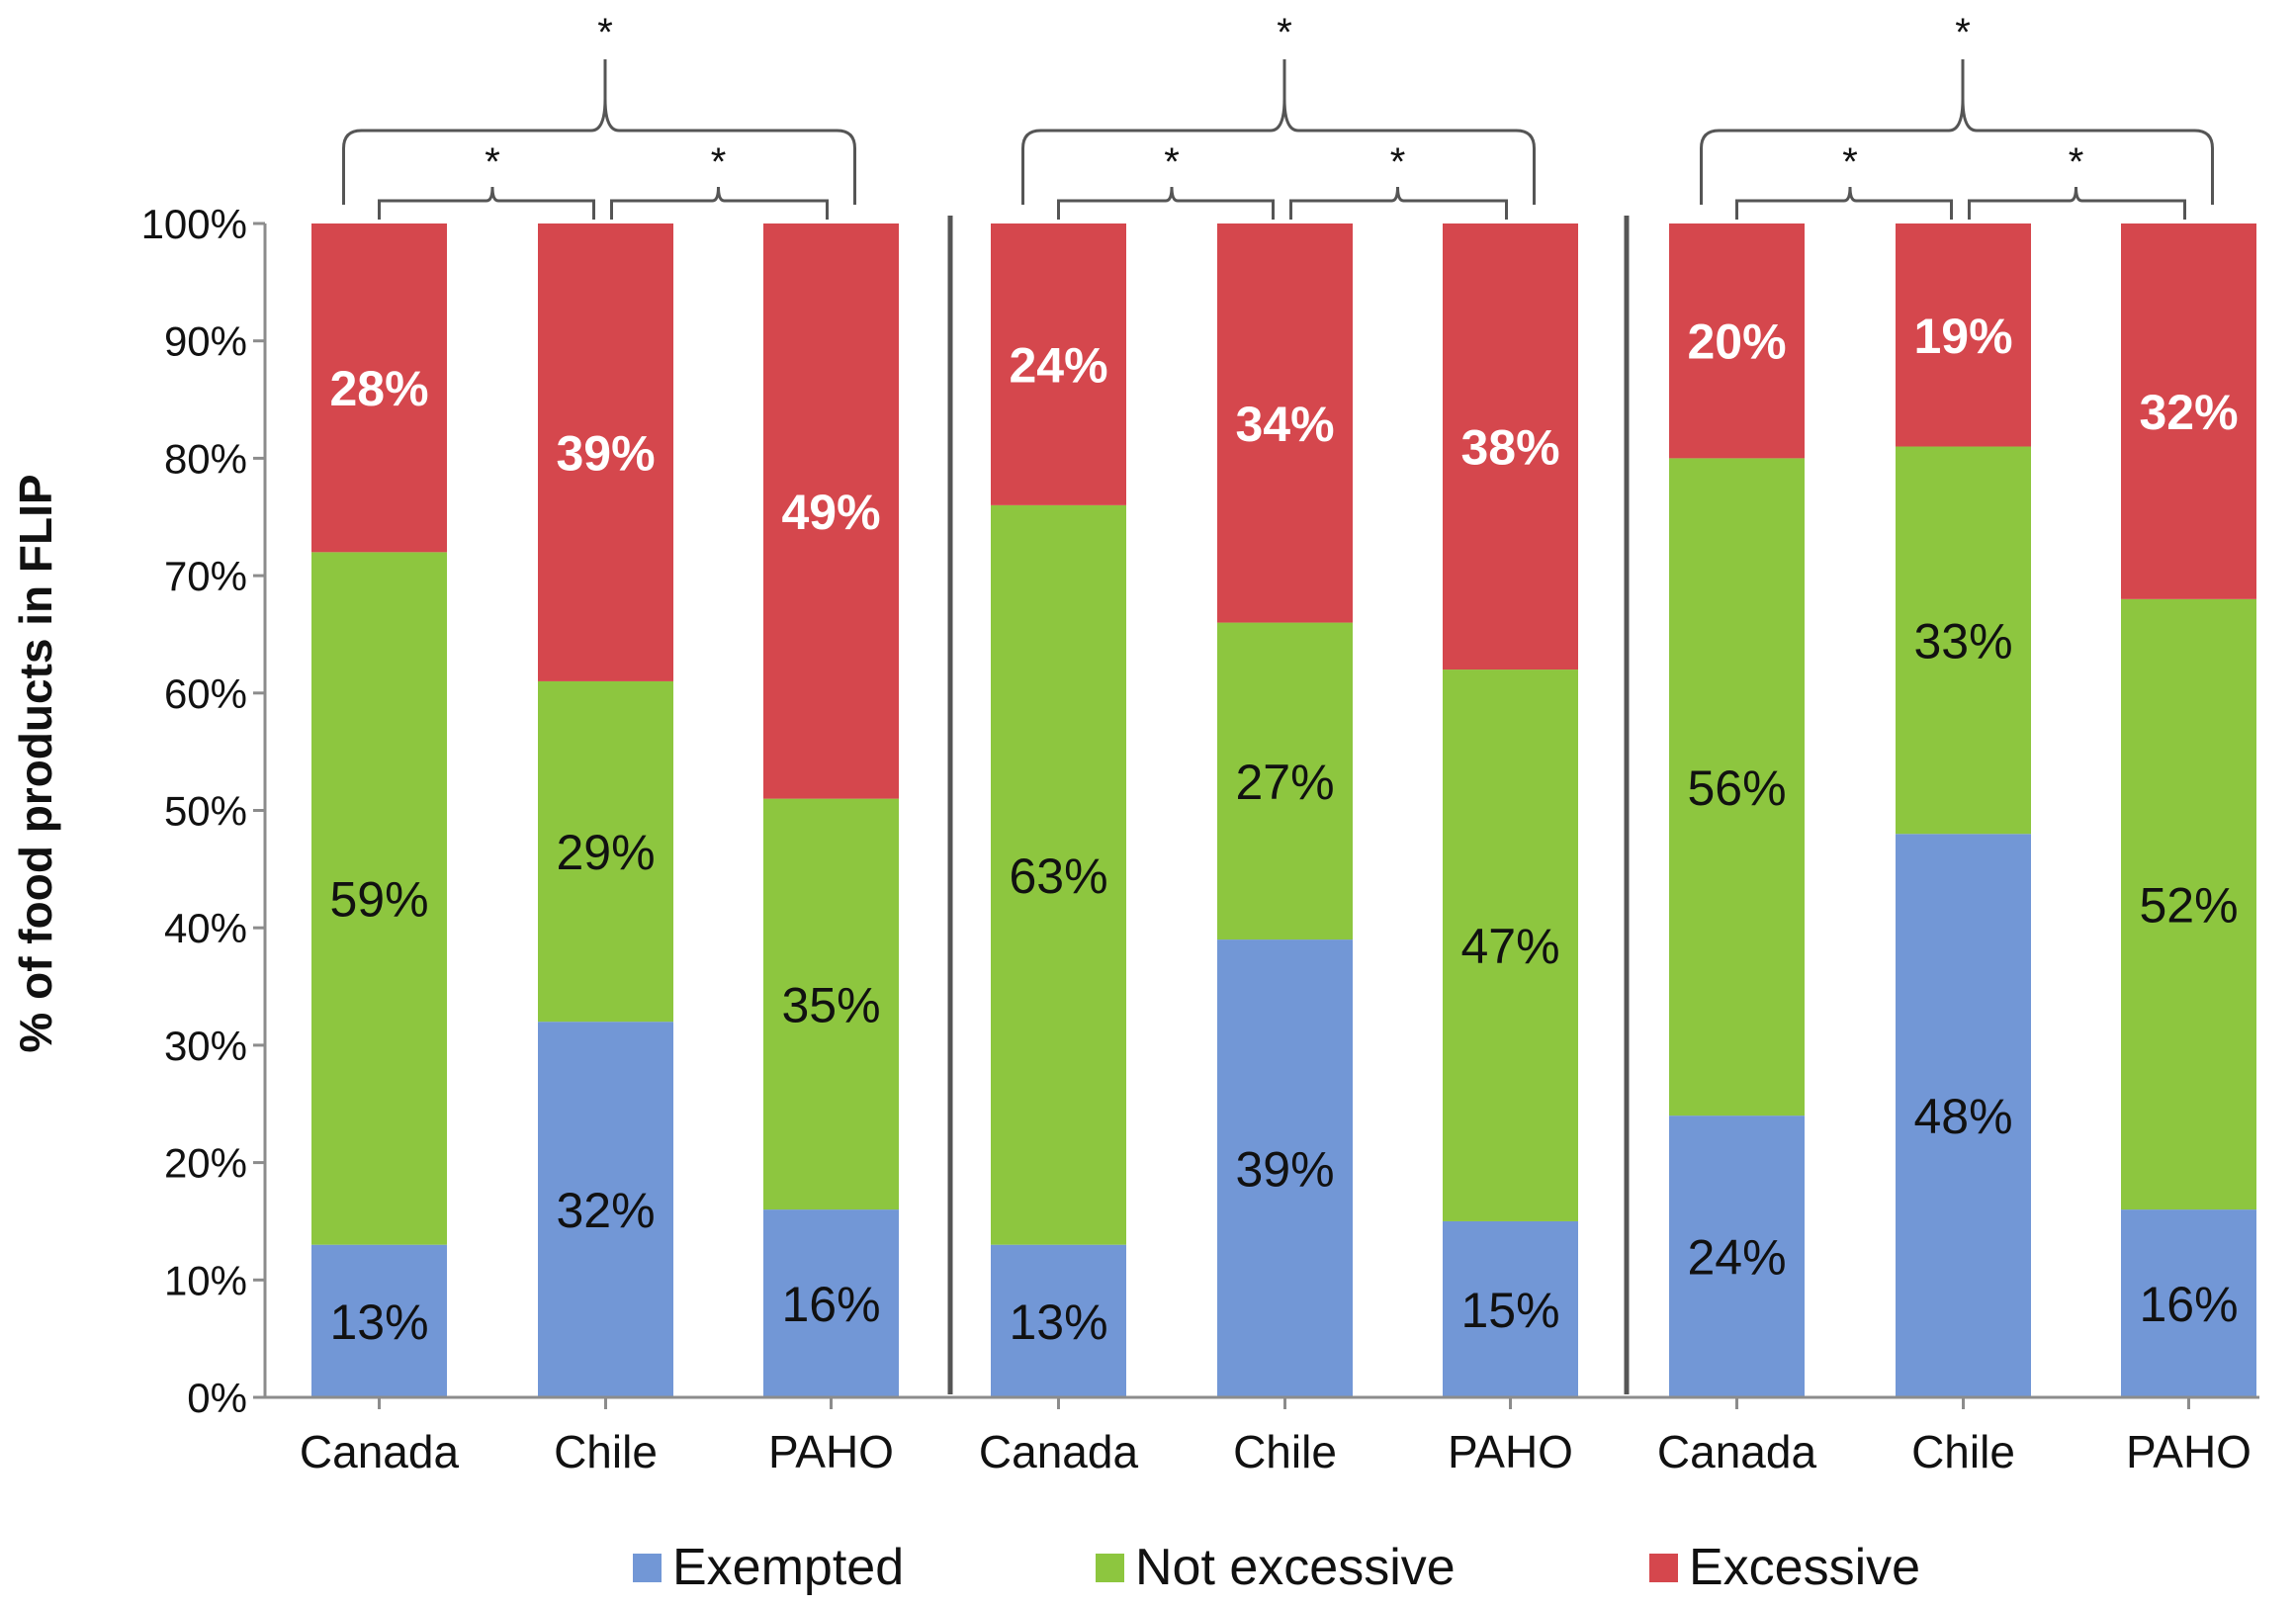 The width and height of the screenshot is (2296, 1607). I want to click on data-label: 29%, so click(605, 853).